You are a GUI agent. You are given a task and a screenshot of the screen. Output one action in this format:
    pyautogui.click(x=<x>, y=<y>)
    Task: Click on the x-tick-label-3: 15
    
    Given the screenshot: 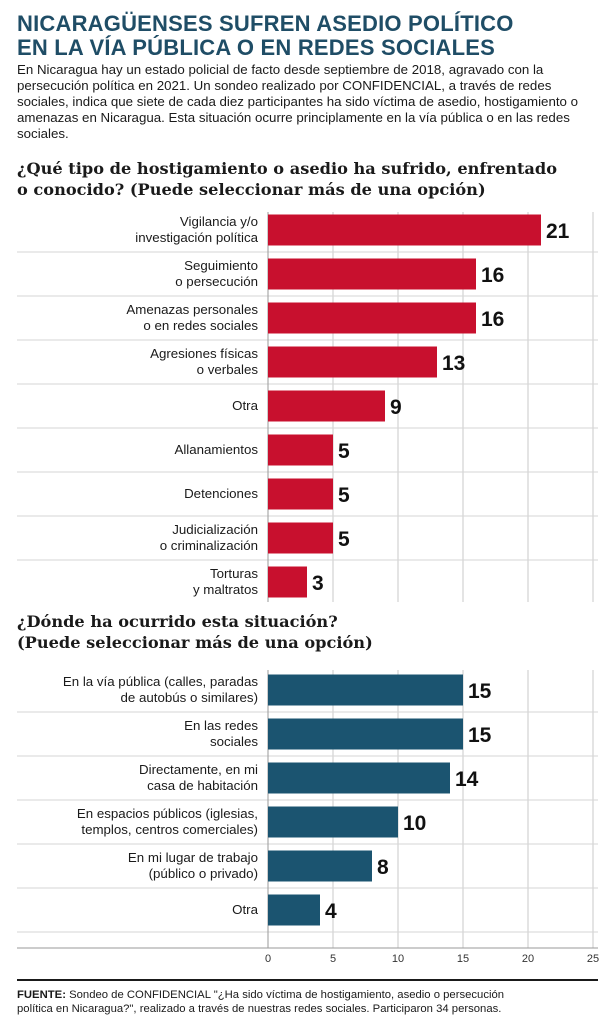 What is the action you would take?
    pyautogui.click(x=463, y=959)
    